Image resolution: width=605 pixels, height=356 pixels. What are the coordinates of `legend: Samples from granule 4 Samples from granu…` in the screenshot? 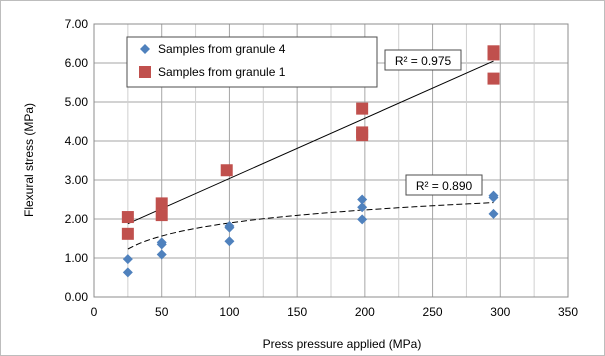 It's located at (252, 62).